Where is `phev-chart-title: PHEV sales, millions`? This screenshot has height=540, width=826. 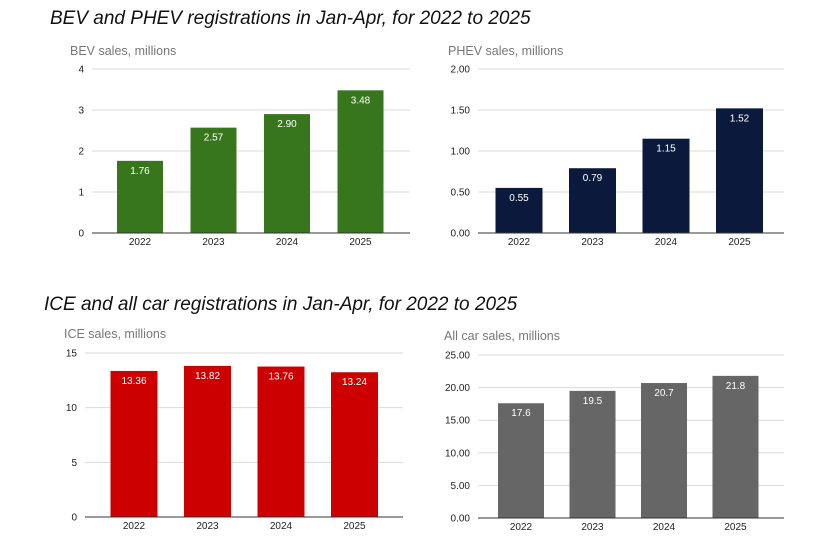 phev-chart-title: PHEV sales, millions is located at coordinates (505, 51).